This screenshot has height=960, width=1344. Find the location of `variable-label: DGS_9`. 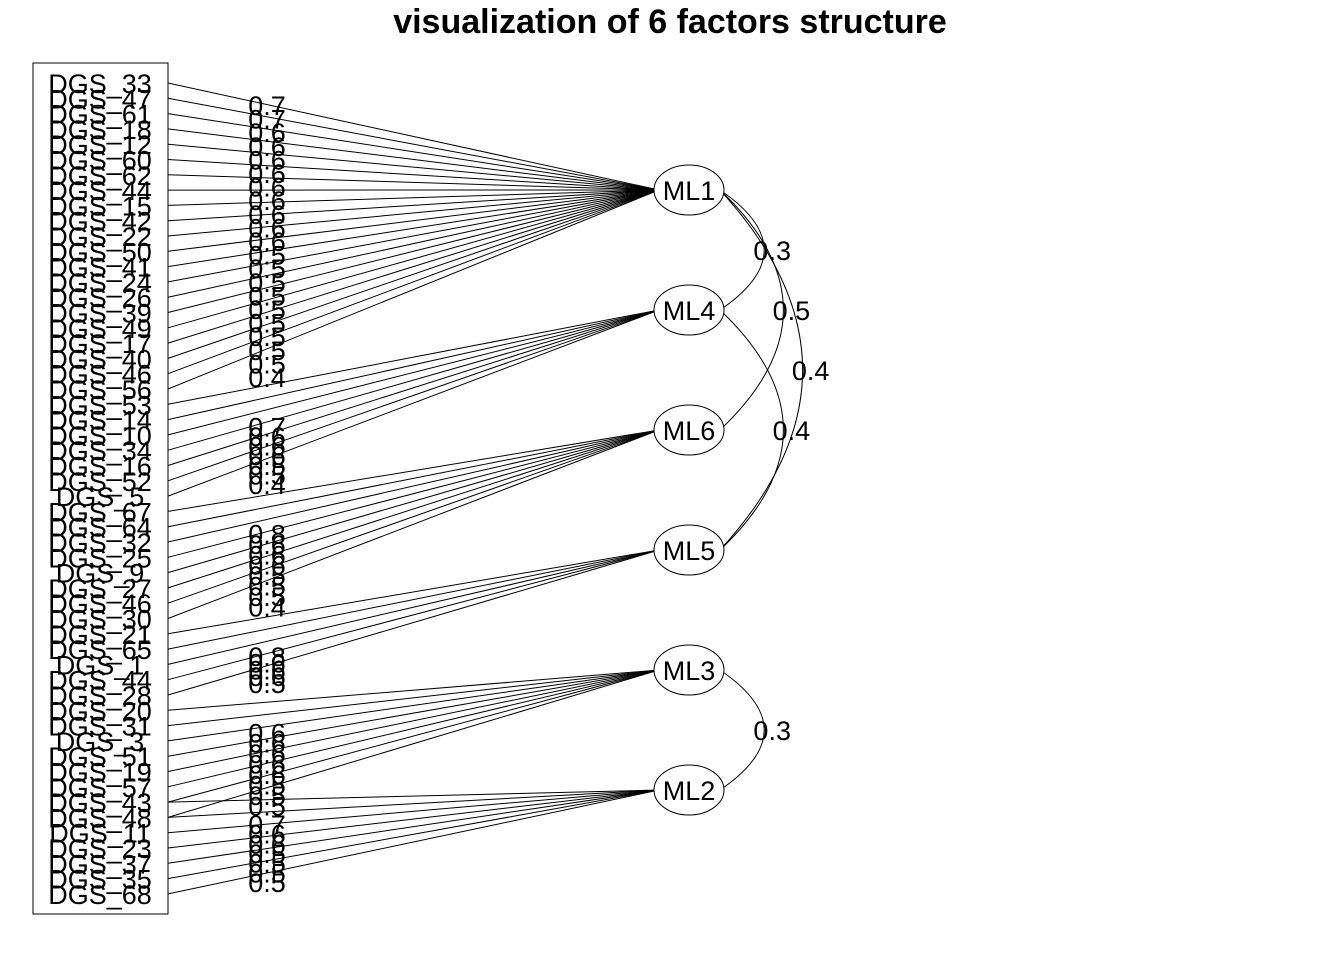

variable-label: DGS_9 is located at coordinates (100, 574).